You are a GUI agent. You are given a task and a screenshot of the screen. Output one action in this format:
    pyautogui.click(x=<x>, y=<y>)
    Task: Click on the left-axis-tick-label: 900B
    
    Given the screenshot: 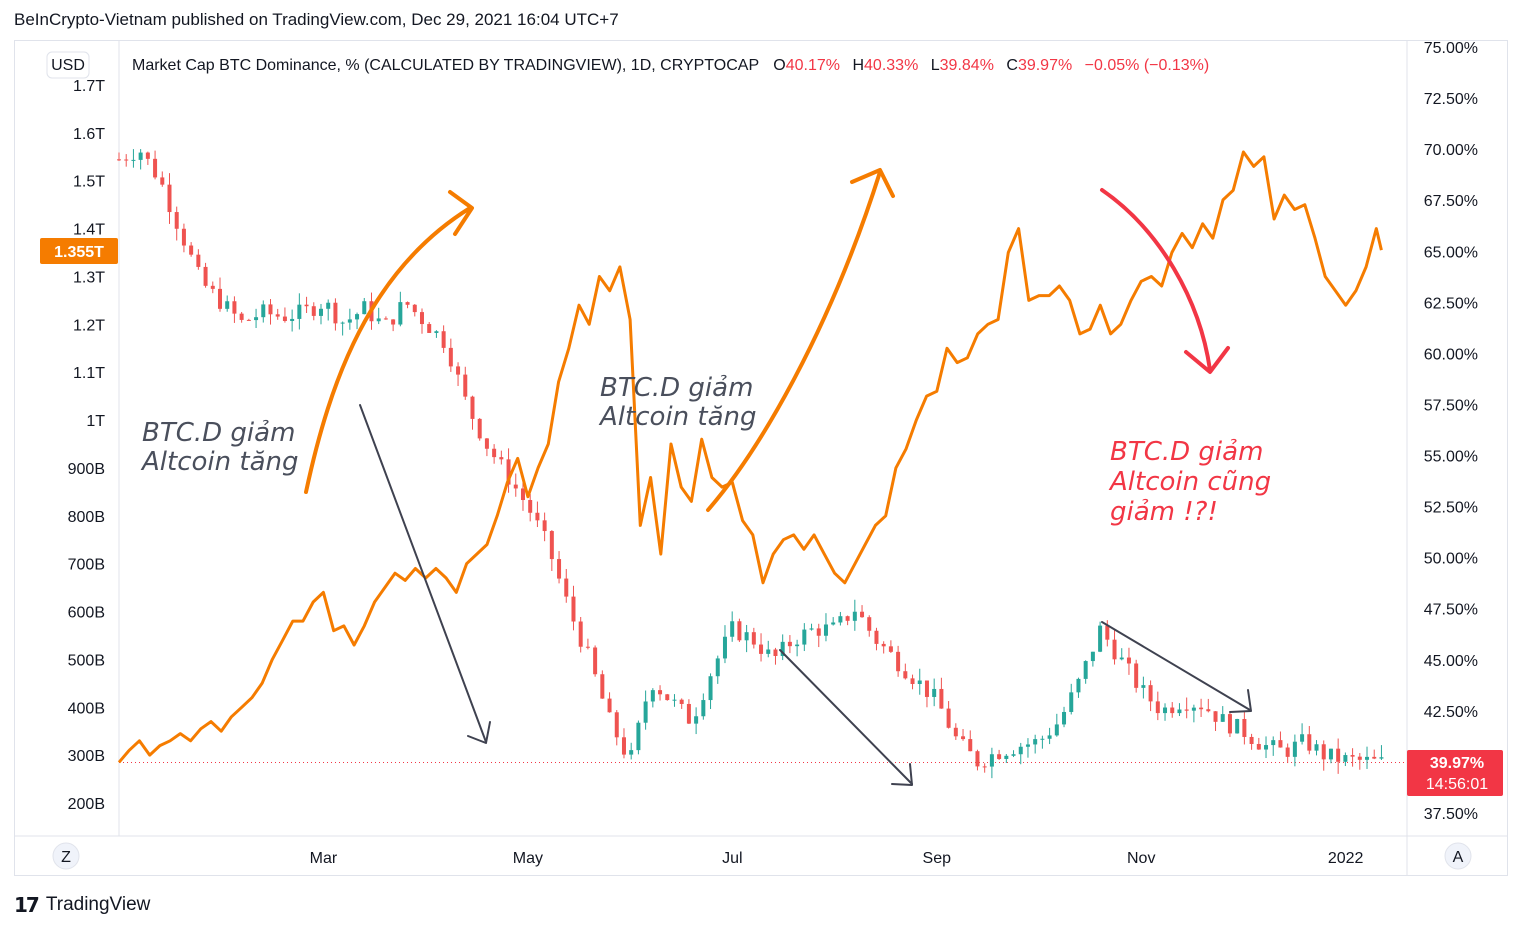 What is the action you would take?
    pyautogui.click(x=86, y=469)
    